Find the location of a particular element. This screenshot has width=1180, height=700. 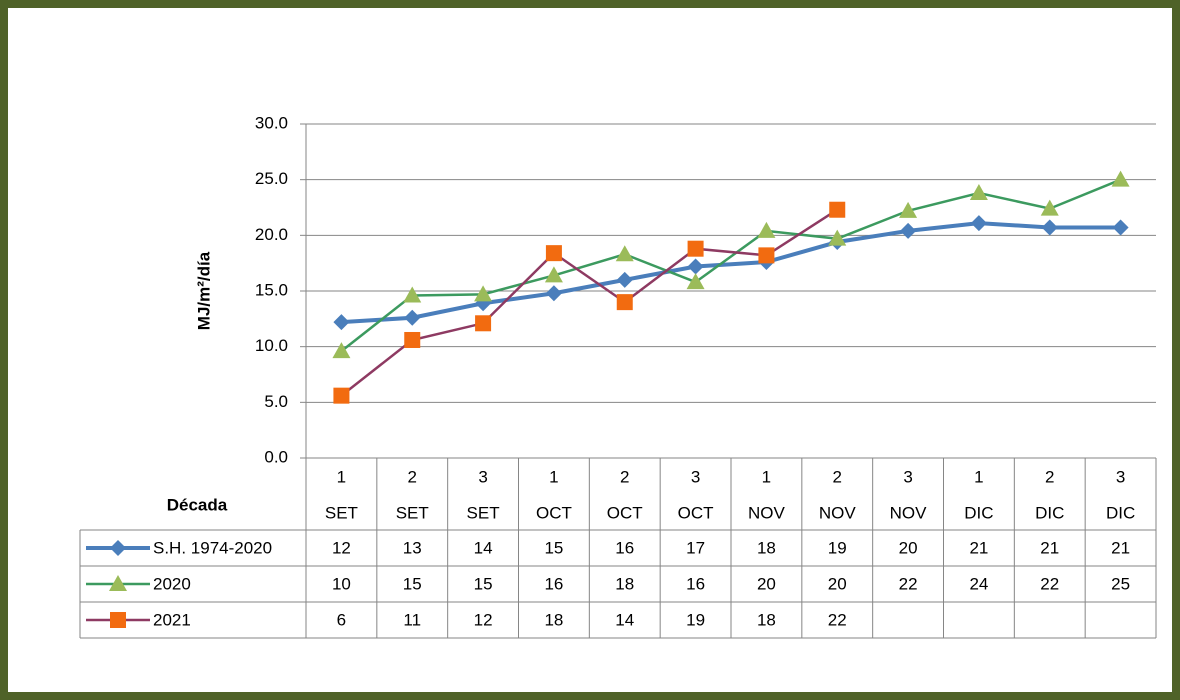

y-tick-label: 5.0 is located at coordinates (276, 401).